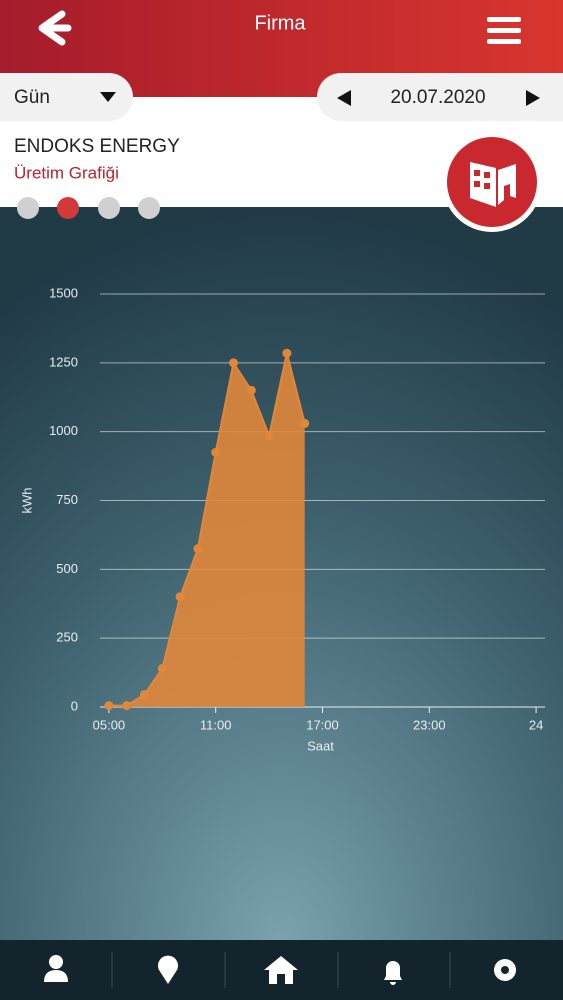  I want to click on y-tick-label: 750, so click(67, 499).